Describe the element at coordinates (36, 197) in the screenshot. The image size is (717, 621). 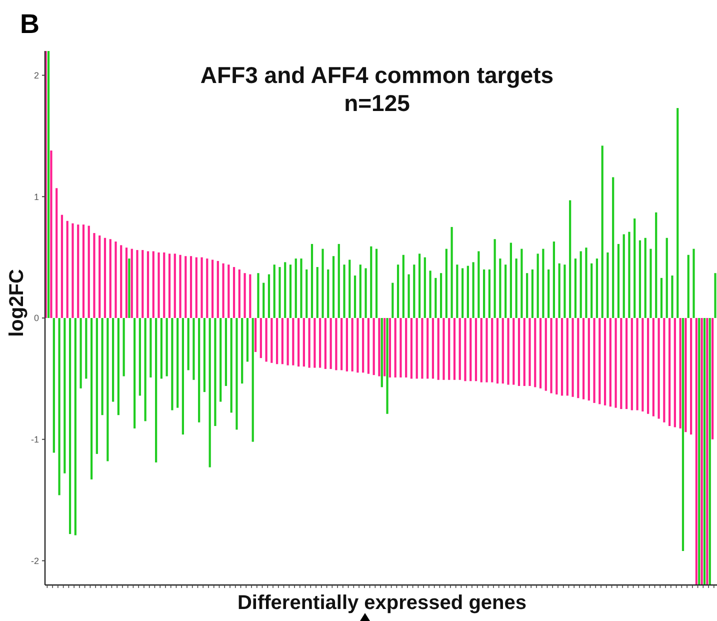
I see `y-tick-label: 1` at that location.